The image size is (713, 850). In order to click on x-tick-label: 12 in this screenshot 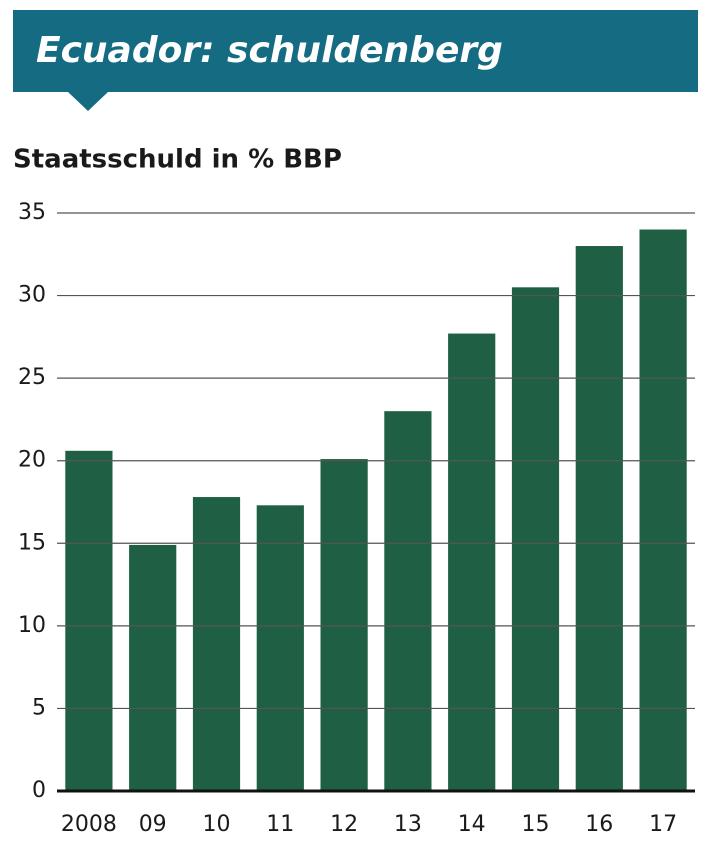, I will do `click(344, 824)`.